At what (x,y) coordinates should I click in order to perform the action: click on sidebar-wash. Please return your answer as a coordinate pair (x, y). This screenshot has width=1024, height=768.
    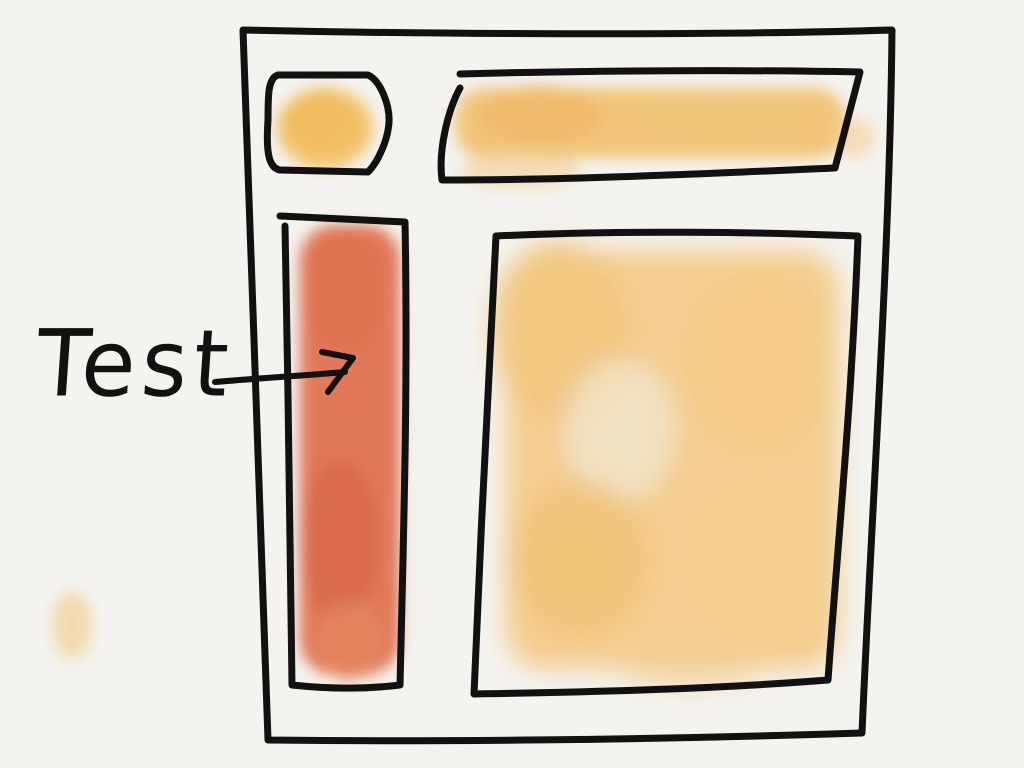
    Looking at the image, I should click on (350, 452).